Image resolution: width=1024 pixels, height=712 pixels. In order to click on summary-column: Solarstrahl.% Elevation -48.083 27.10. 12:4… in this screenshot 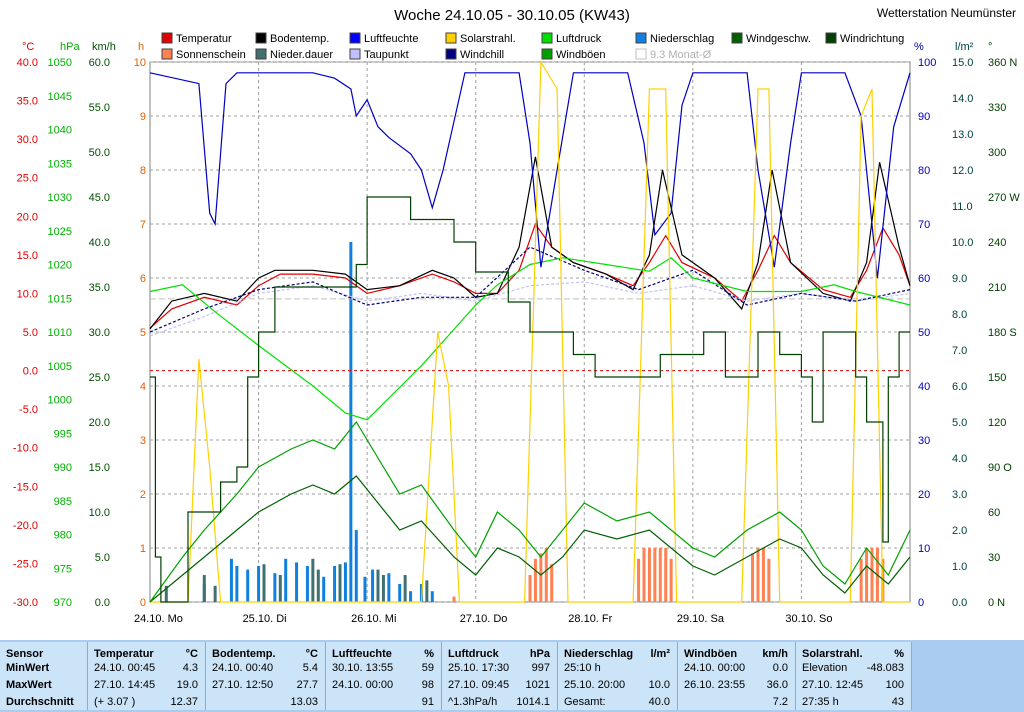, I will do `click(854, 676)`.